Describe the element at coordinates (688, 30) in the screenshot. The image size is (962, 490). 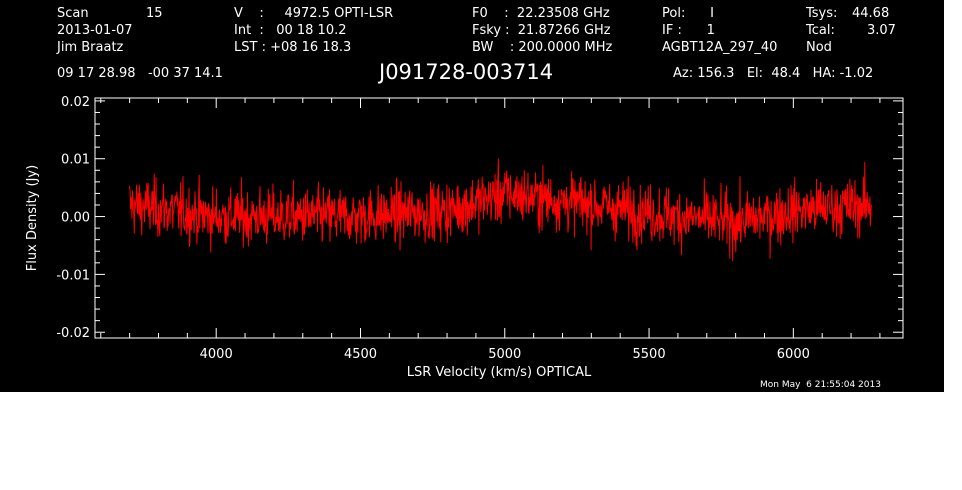
I see `if-info: IF : 1` at that location.